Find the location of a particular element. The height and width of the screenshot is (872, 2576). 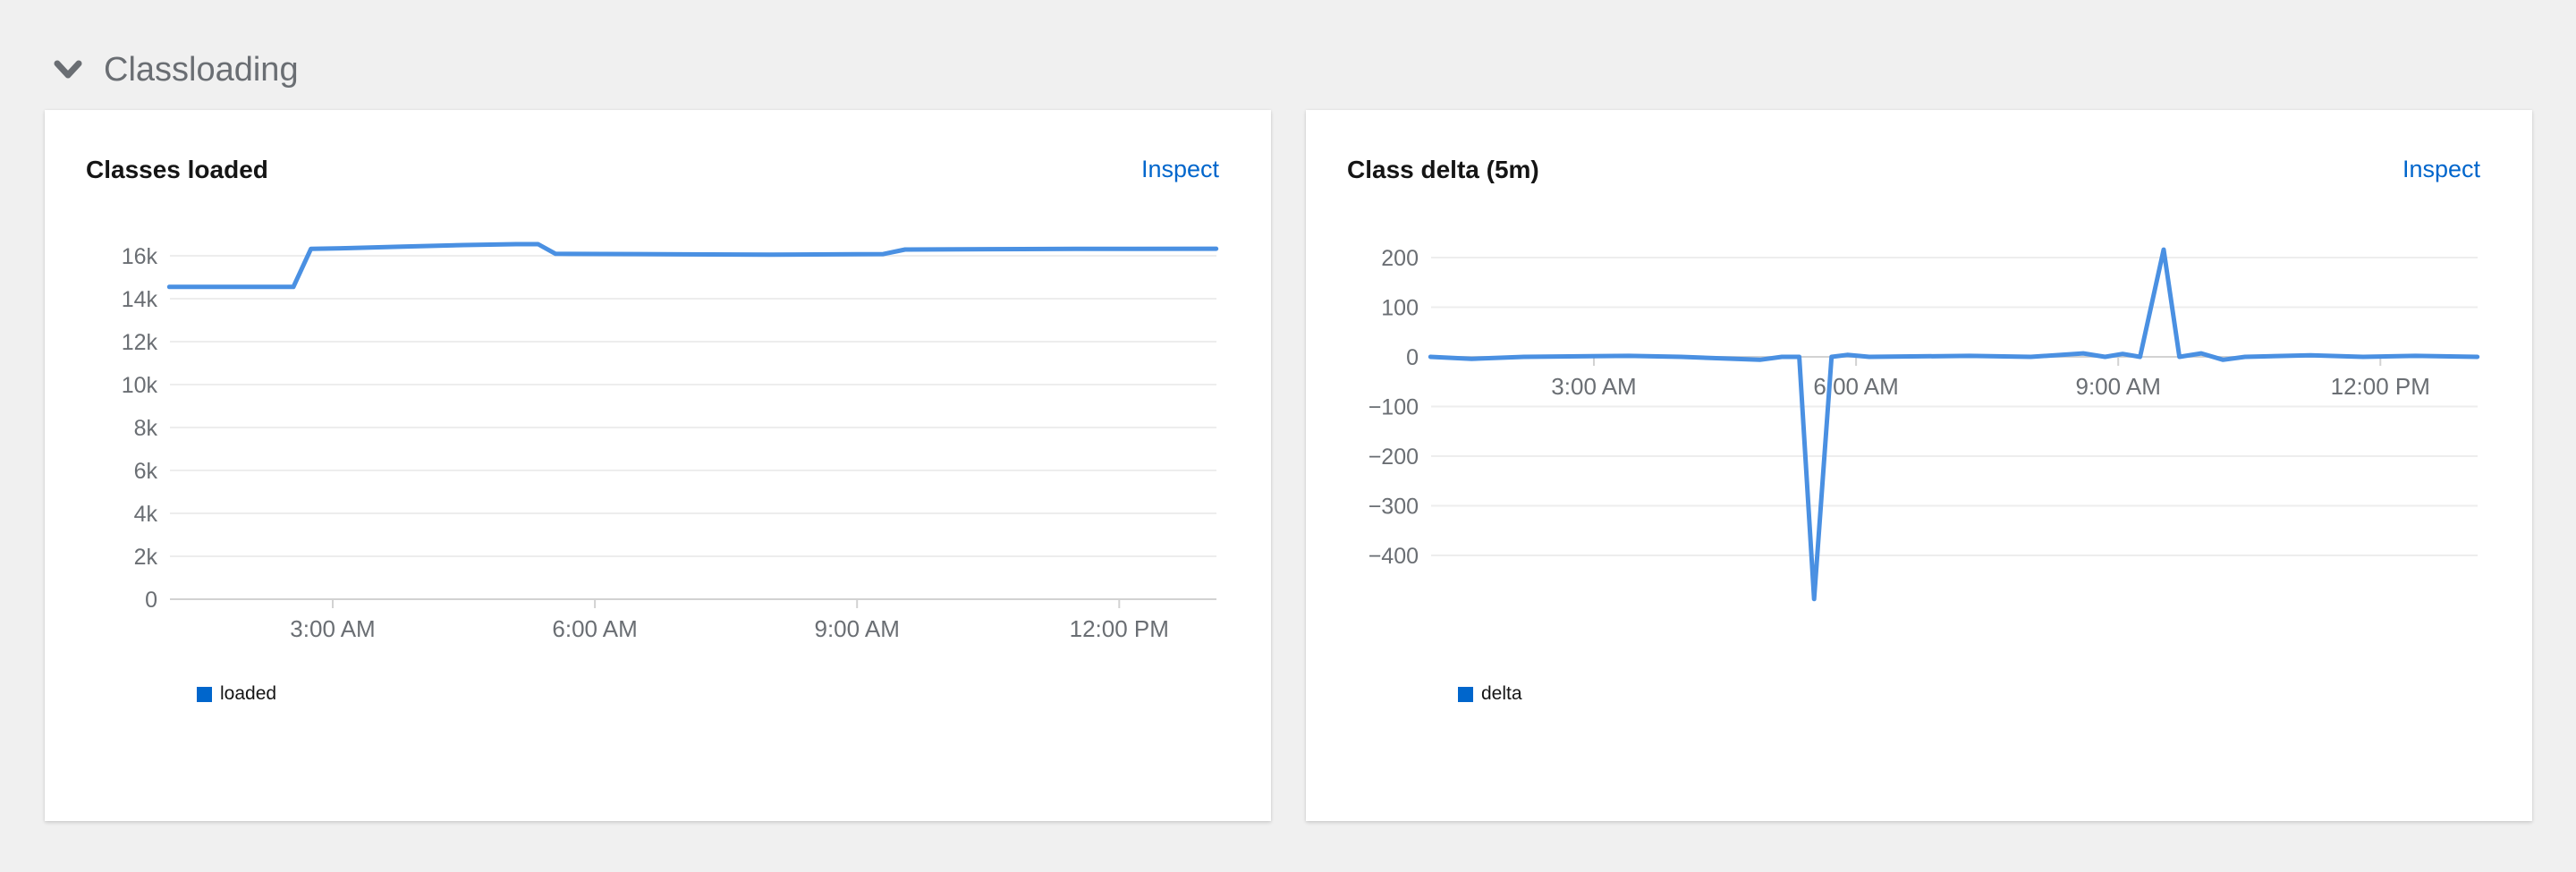

y-tick-label: 2k is located at coordinates (146, 557).